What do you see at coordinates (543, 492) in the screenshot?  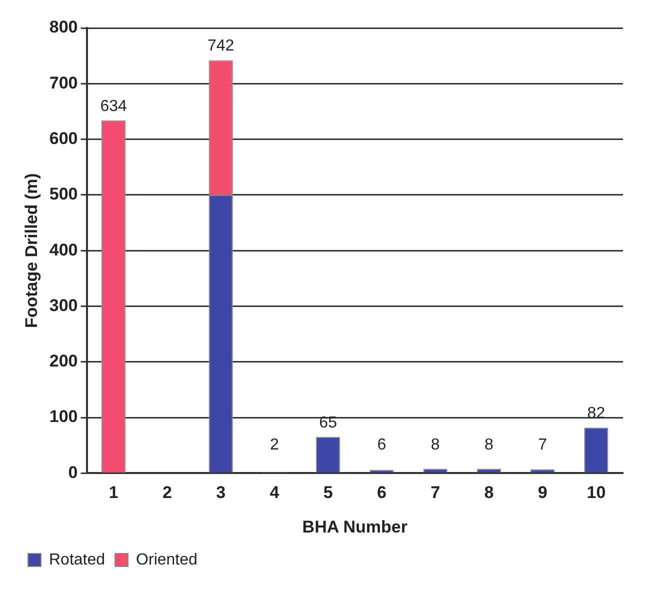 I see `x-tick-label: 9` at bounding box center [543, 492].